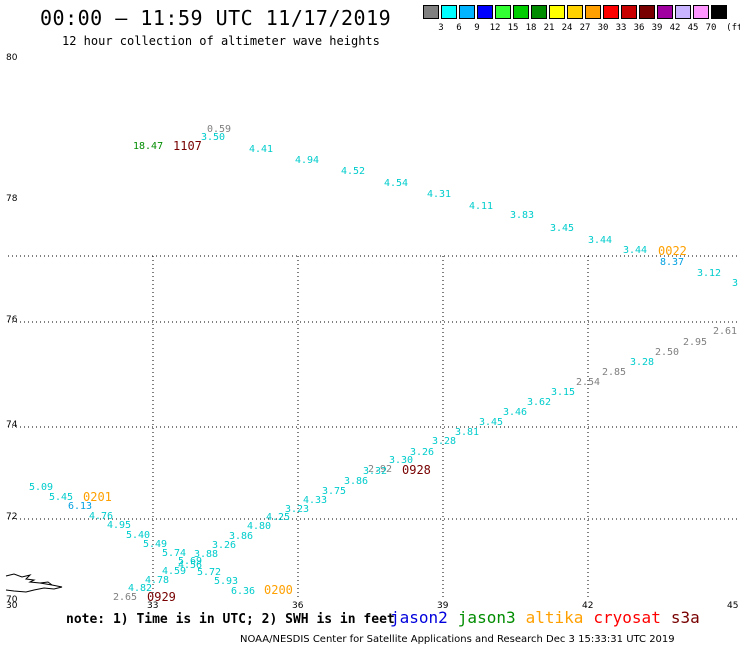 The width and height of the screenshot is (740, 650). I want to click on wave-height-label: 3.62, so click(539, 402).